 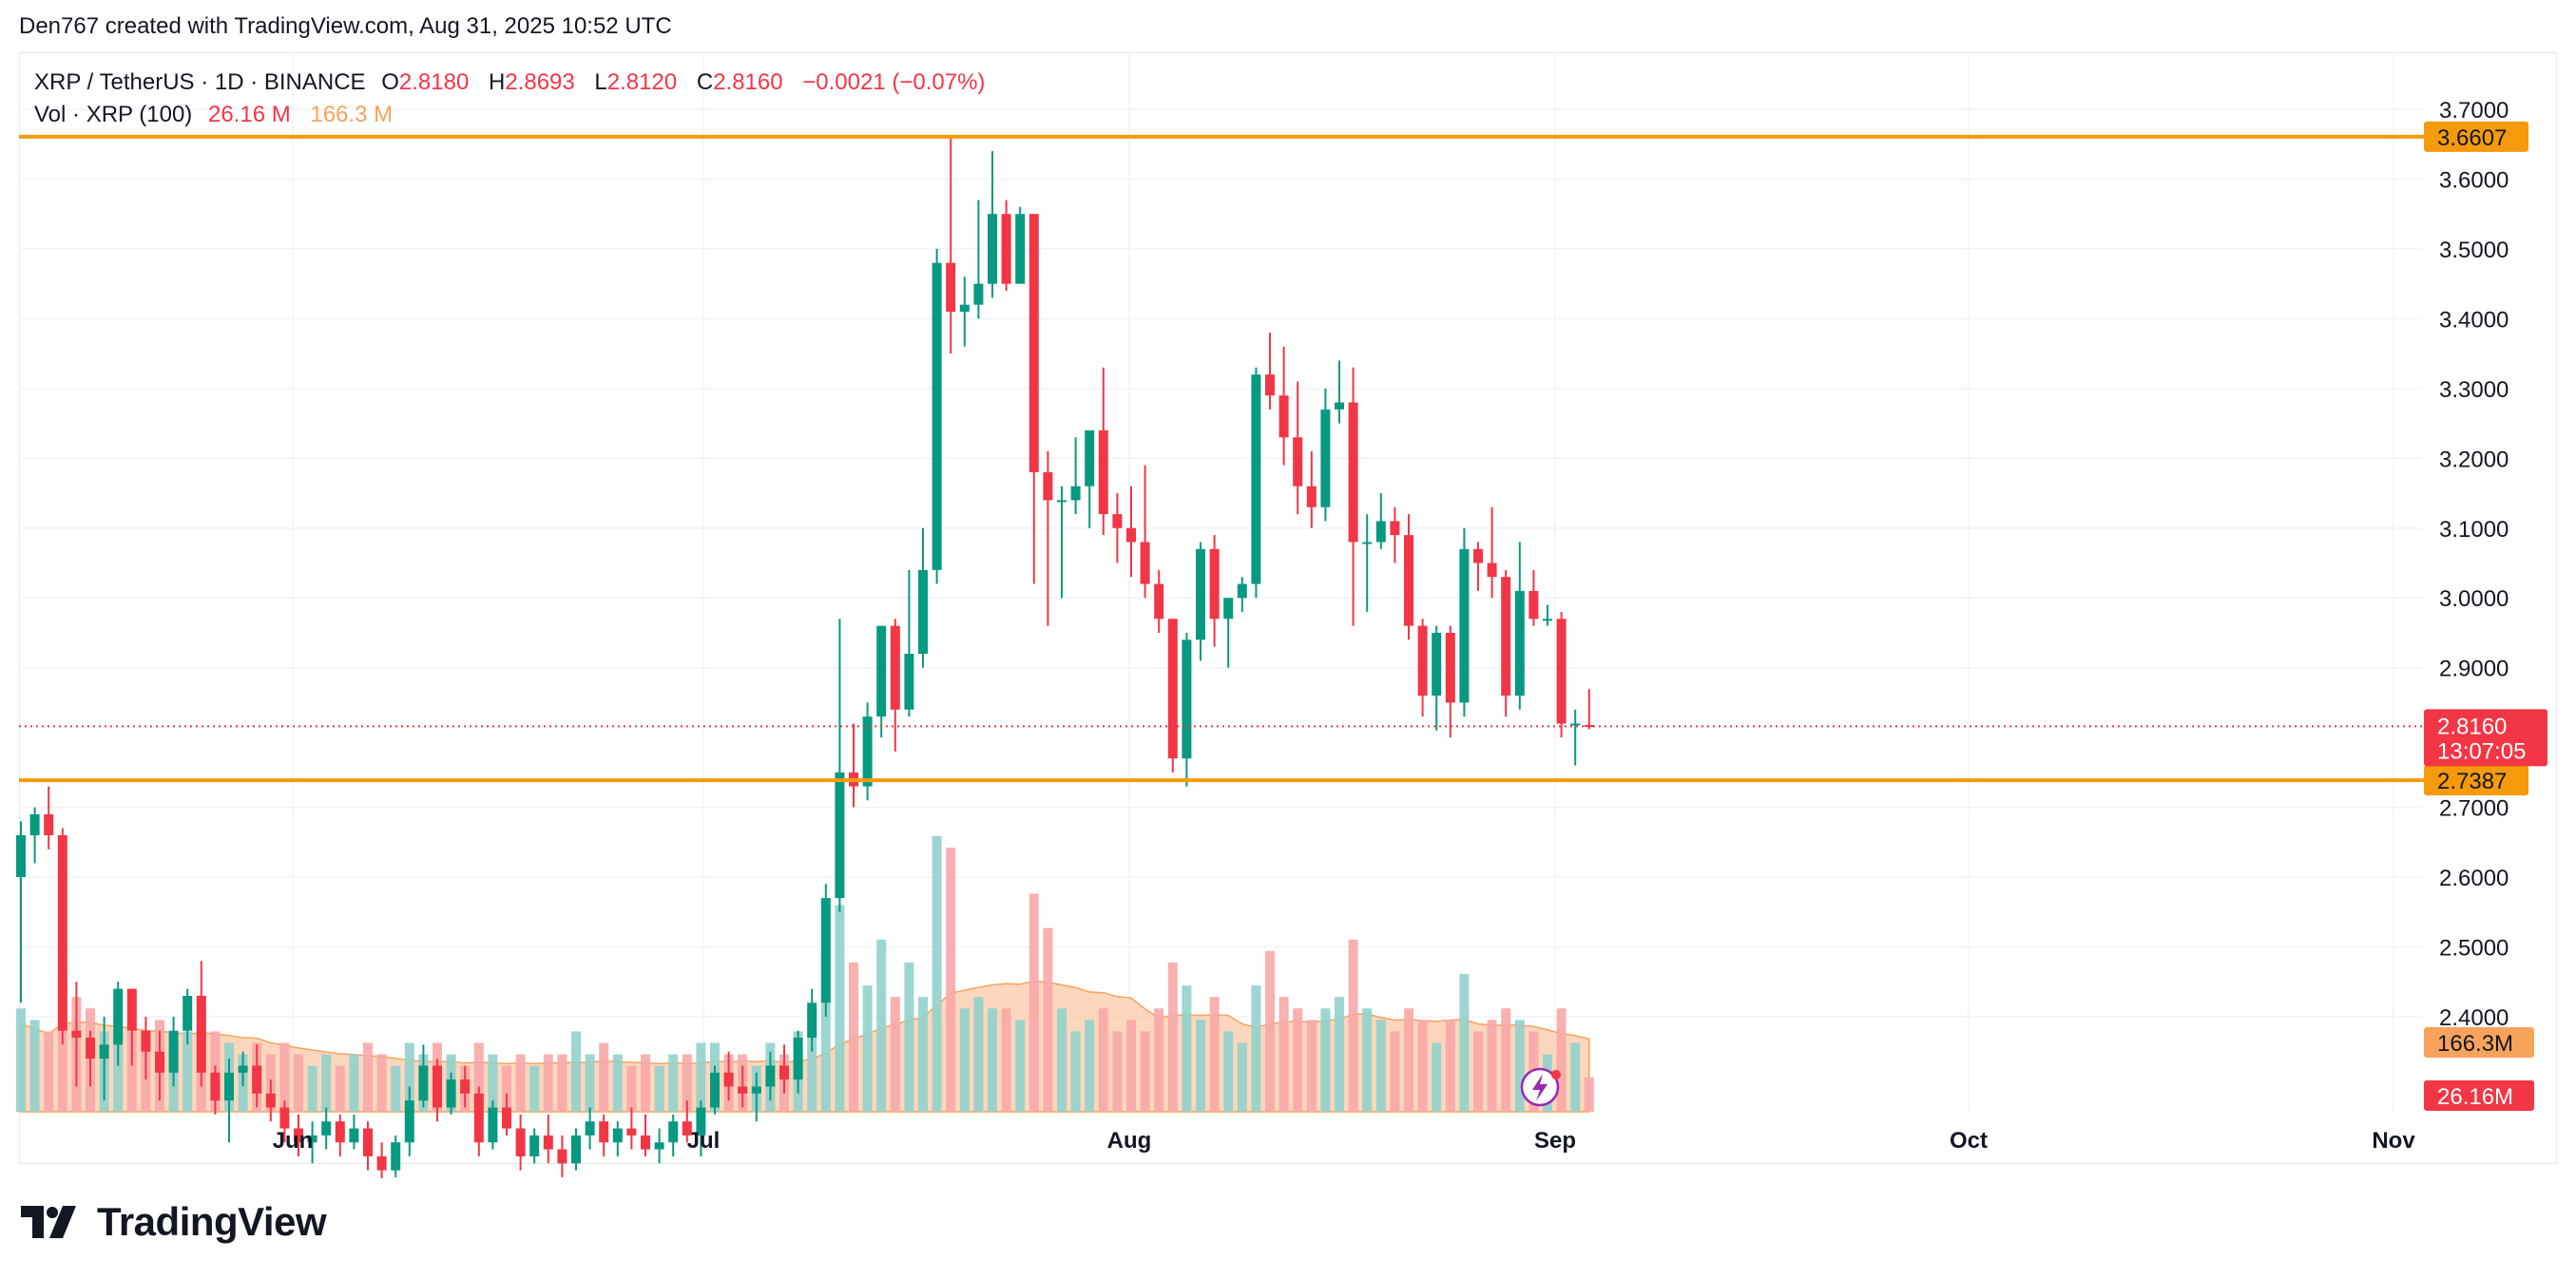 I want to click on tradingview-brand: TradingView, so click(x=174, y=1222).